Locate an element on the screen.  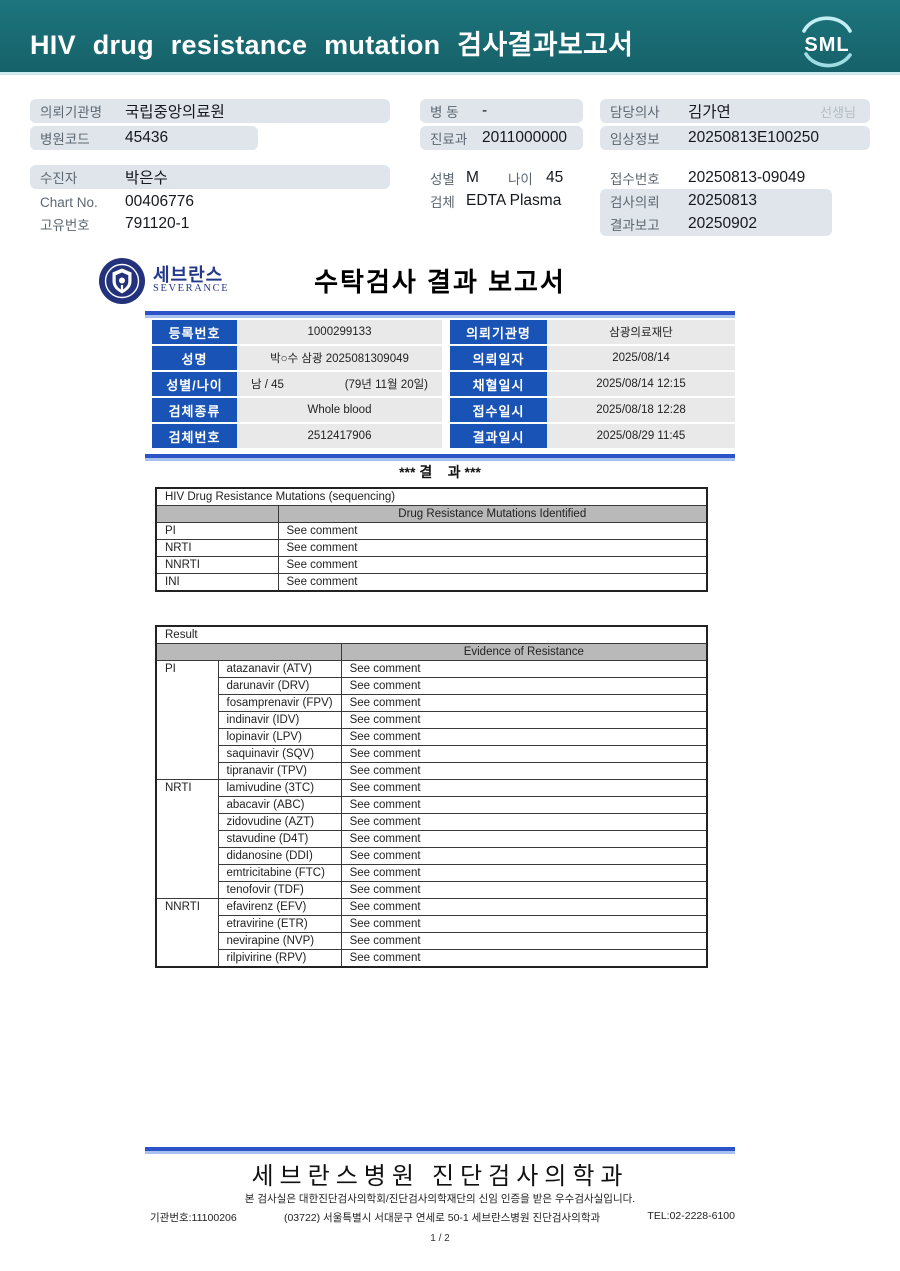
drug-cell: darunavir (DRV) is located at coordinates (279, 686).